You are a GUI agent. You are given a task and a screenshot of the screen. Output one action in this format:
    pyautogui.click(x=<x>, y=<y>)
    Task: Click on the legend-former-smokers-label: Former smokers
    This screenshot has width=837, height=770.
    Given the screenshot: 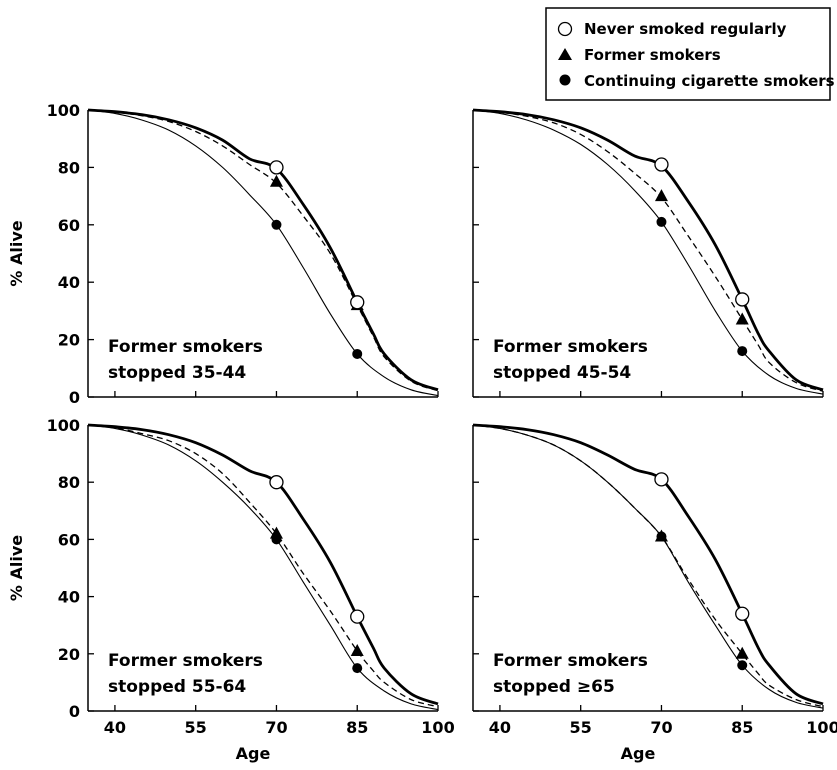 What is the action you would take?
    pyautogui.click(x=652, y=55)
    